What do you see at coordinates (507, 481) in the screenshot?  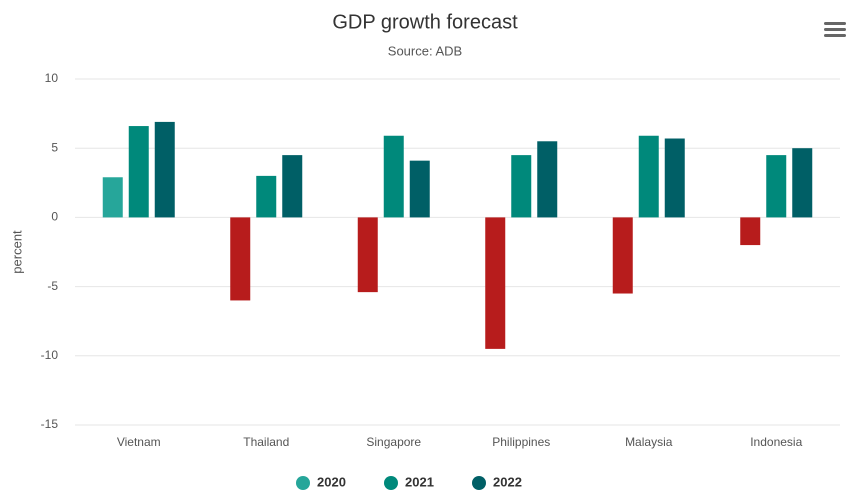 I see `legend-label: 2022` at bounding box center [507, 481].